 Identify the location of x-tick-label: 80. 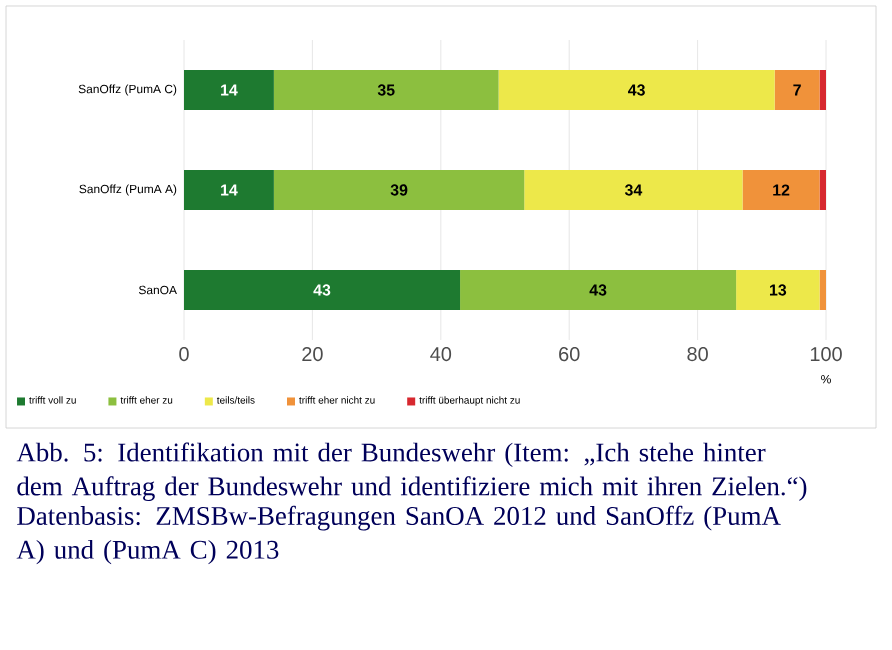
(697, 354).